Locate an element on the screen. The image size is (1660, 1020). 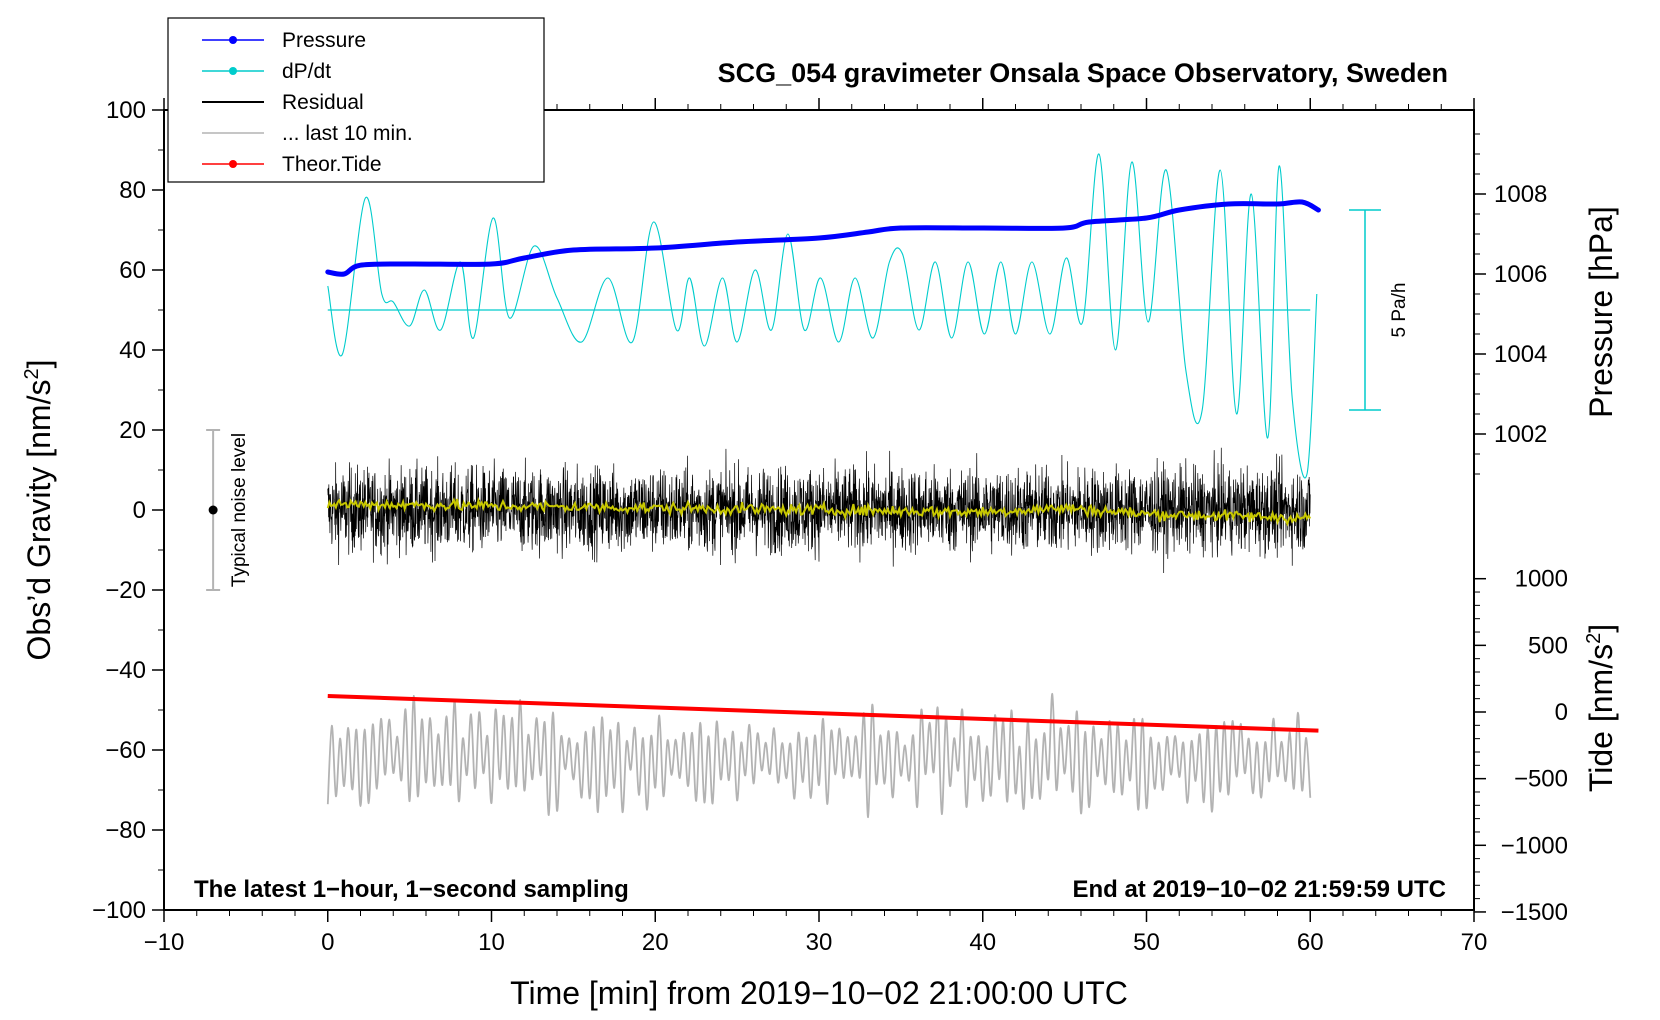
x-tick-label: 30 is located at coordinates (819, 942).